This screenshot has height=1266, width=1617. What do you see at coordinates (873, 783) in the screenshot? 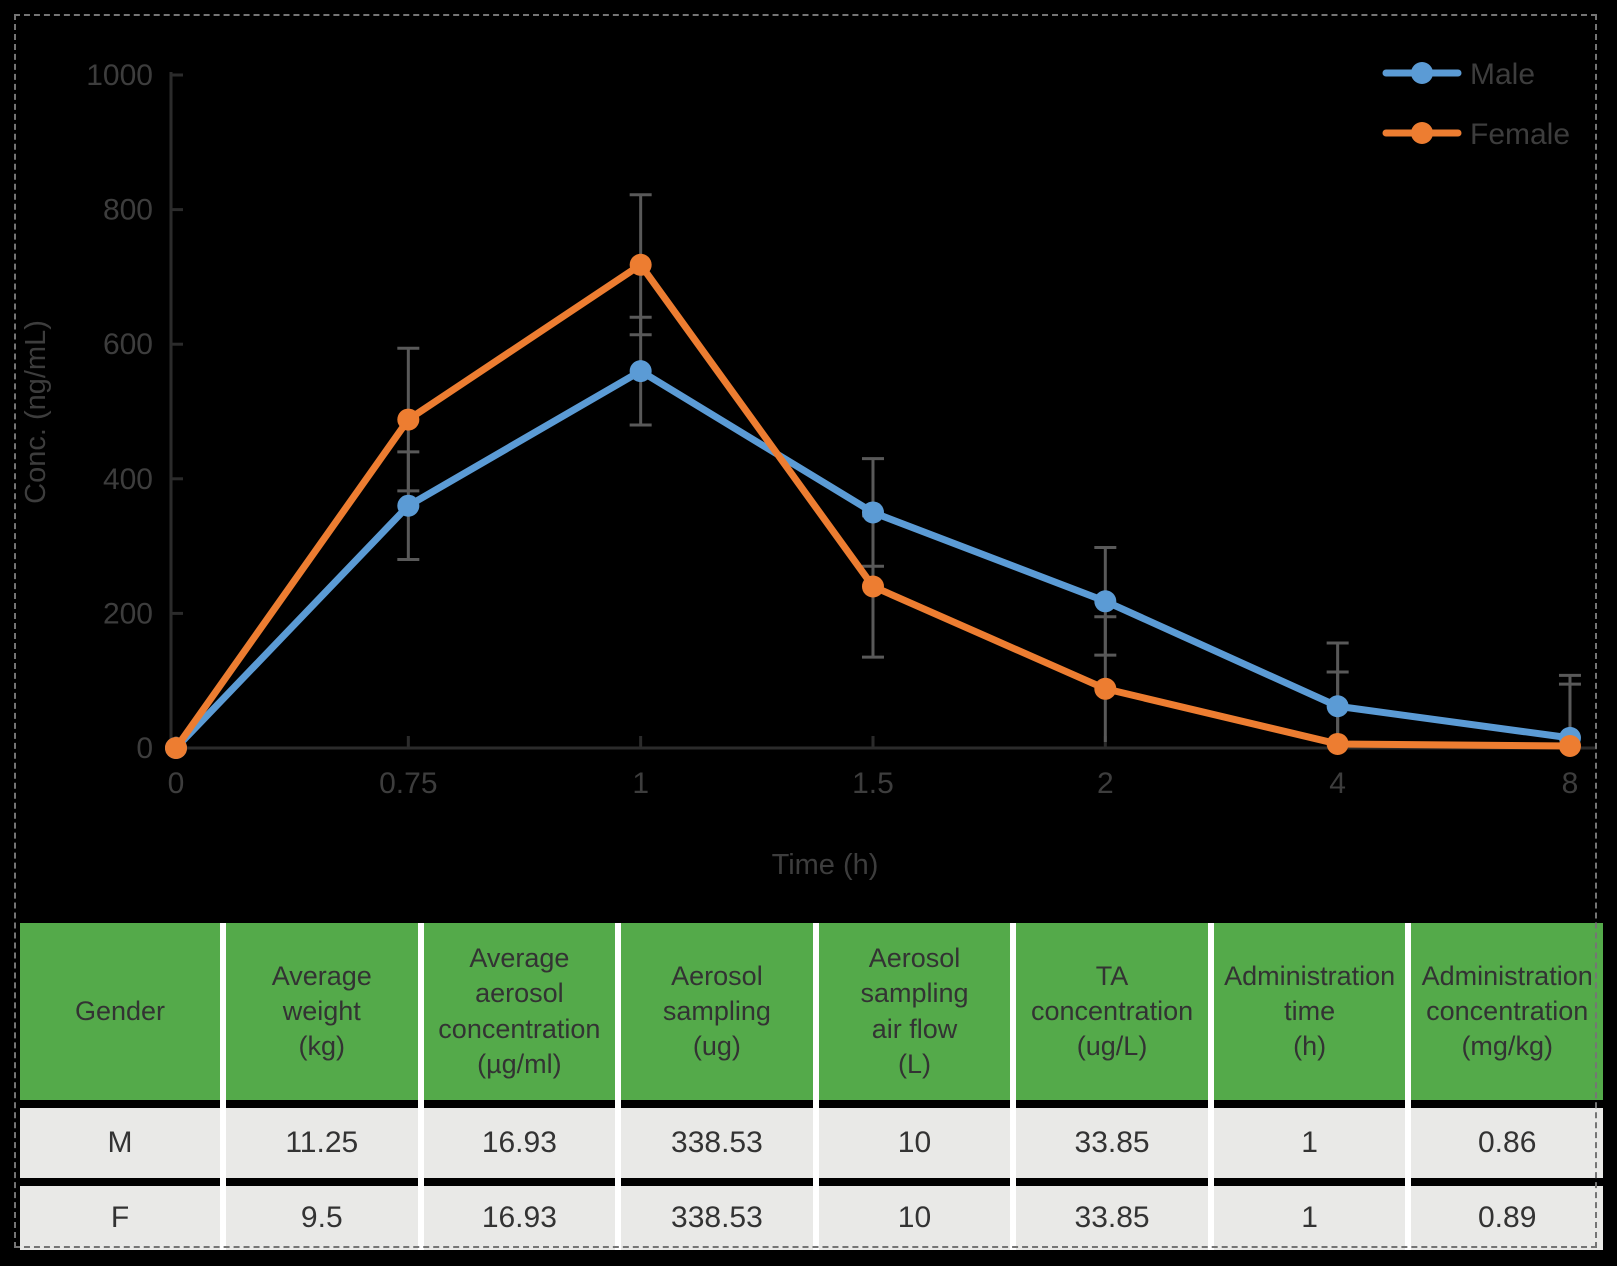
I see `x-axis-tick-label: 1.5` at bounding box center [873, 783].